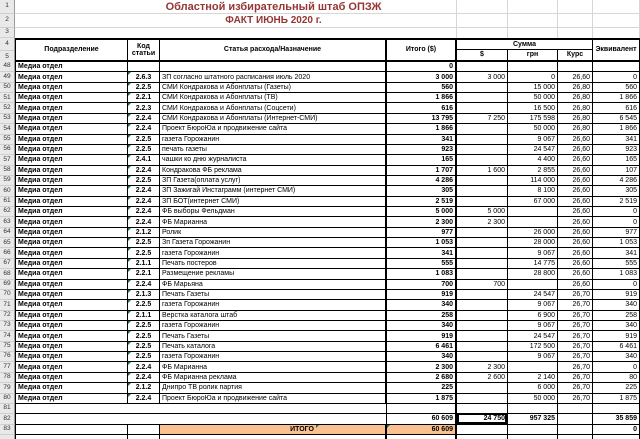 This screenshot has width=640, height=439. I want to click on cell-item: Кондракова ФБ реклама, so click(273, 170).